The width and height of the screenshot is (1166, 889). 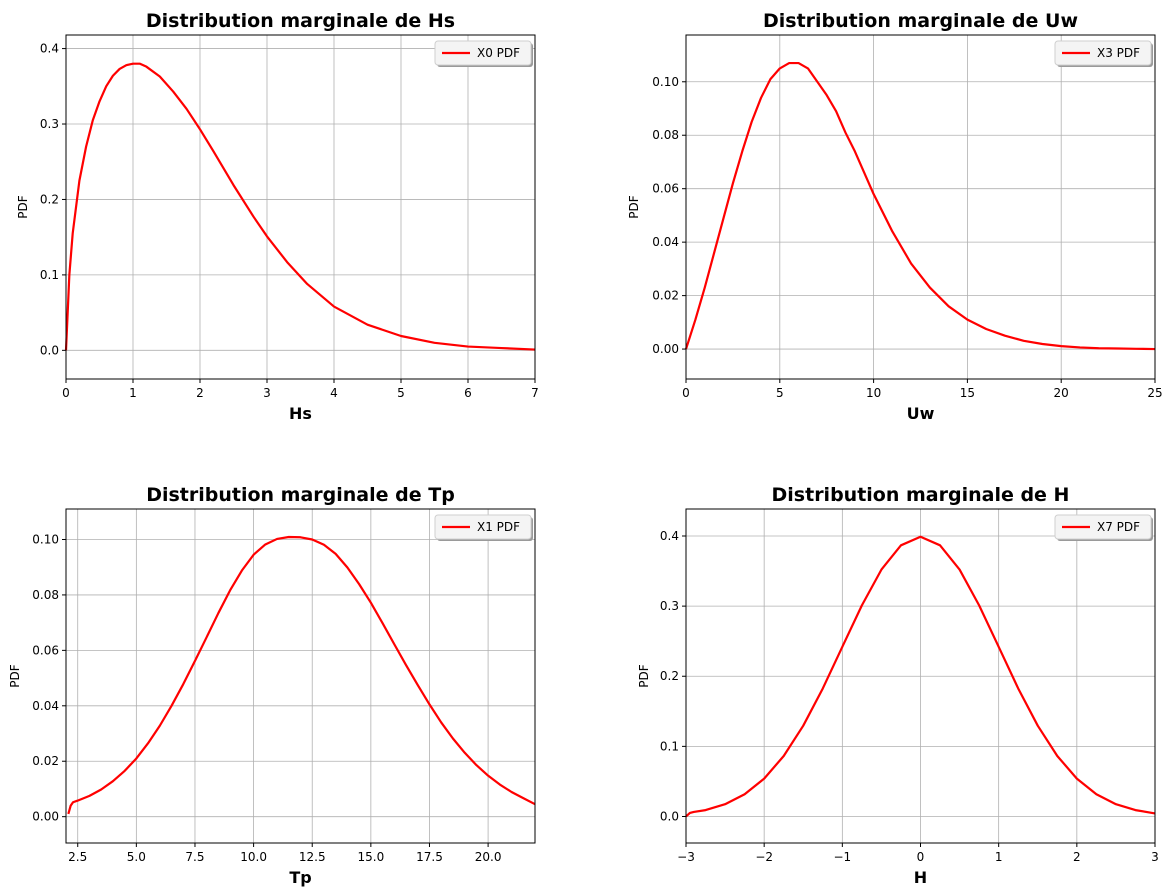 I want to click on x-tick-label: 7, so click(x=535, y=393).